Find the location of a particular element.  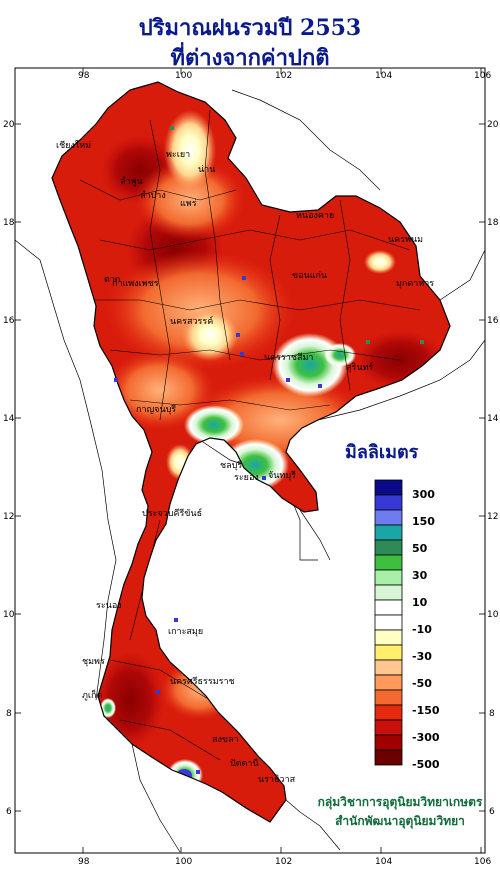

lon-labels-top: 98 100 102 104 106 is located at coordinates (284, 76).